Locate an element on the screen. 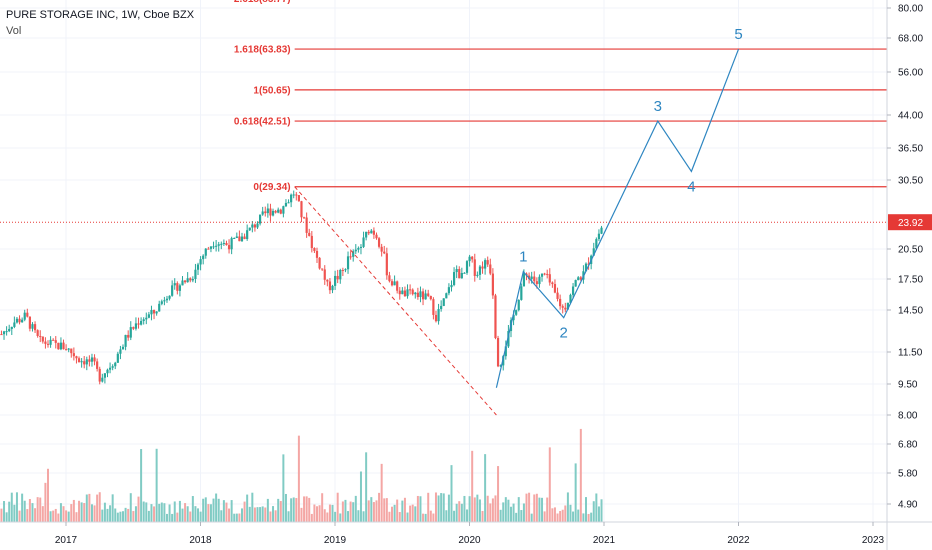 The width and height of the screenshot is (932, 550). fib-level-label-partial: 2.618(85.77) is located at coordinates (262, 2).